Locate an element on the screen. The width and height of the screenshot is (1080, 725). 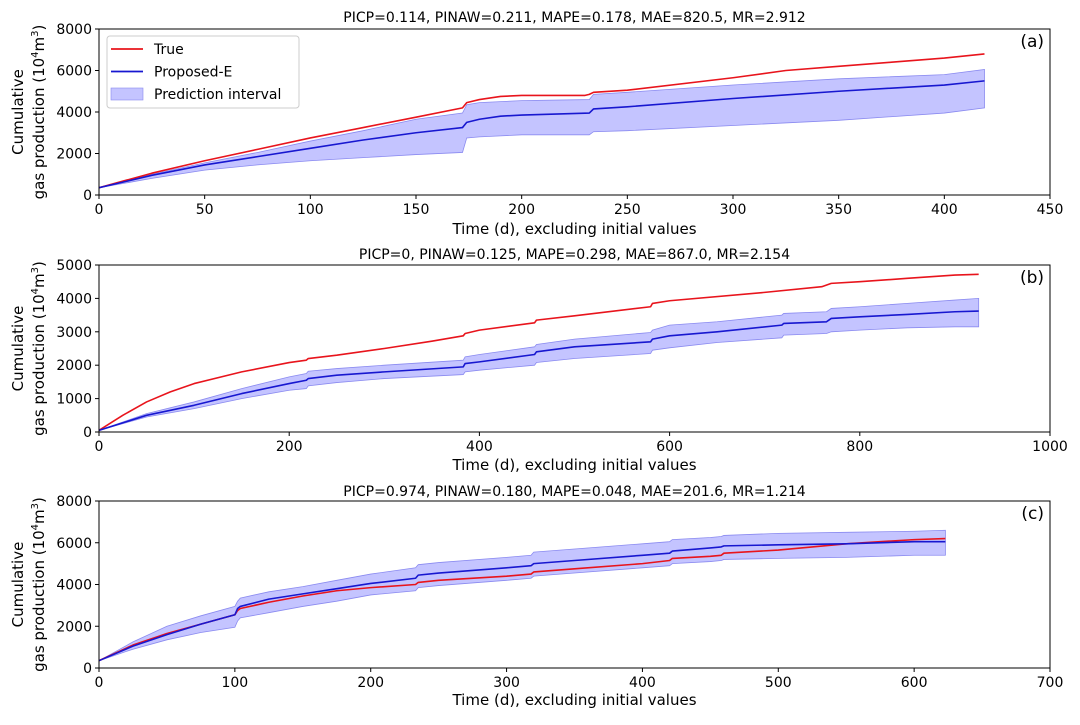
legend-box is located at coordinates (203, 72).